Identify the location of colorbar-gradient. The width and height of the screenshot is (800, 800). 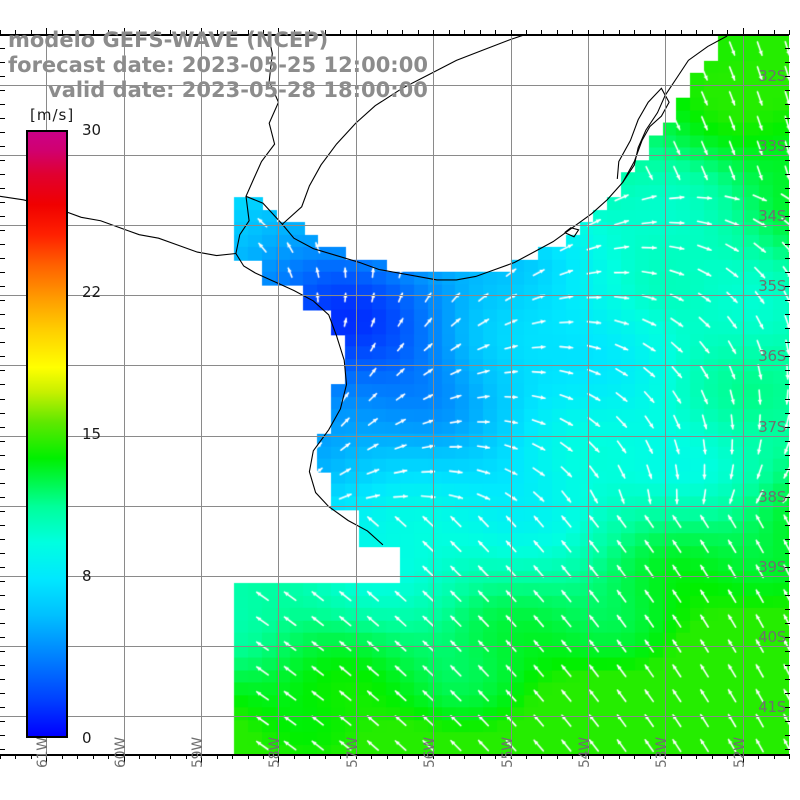
(47, 434).